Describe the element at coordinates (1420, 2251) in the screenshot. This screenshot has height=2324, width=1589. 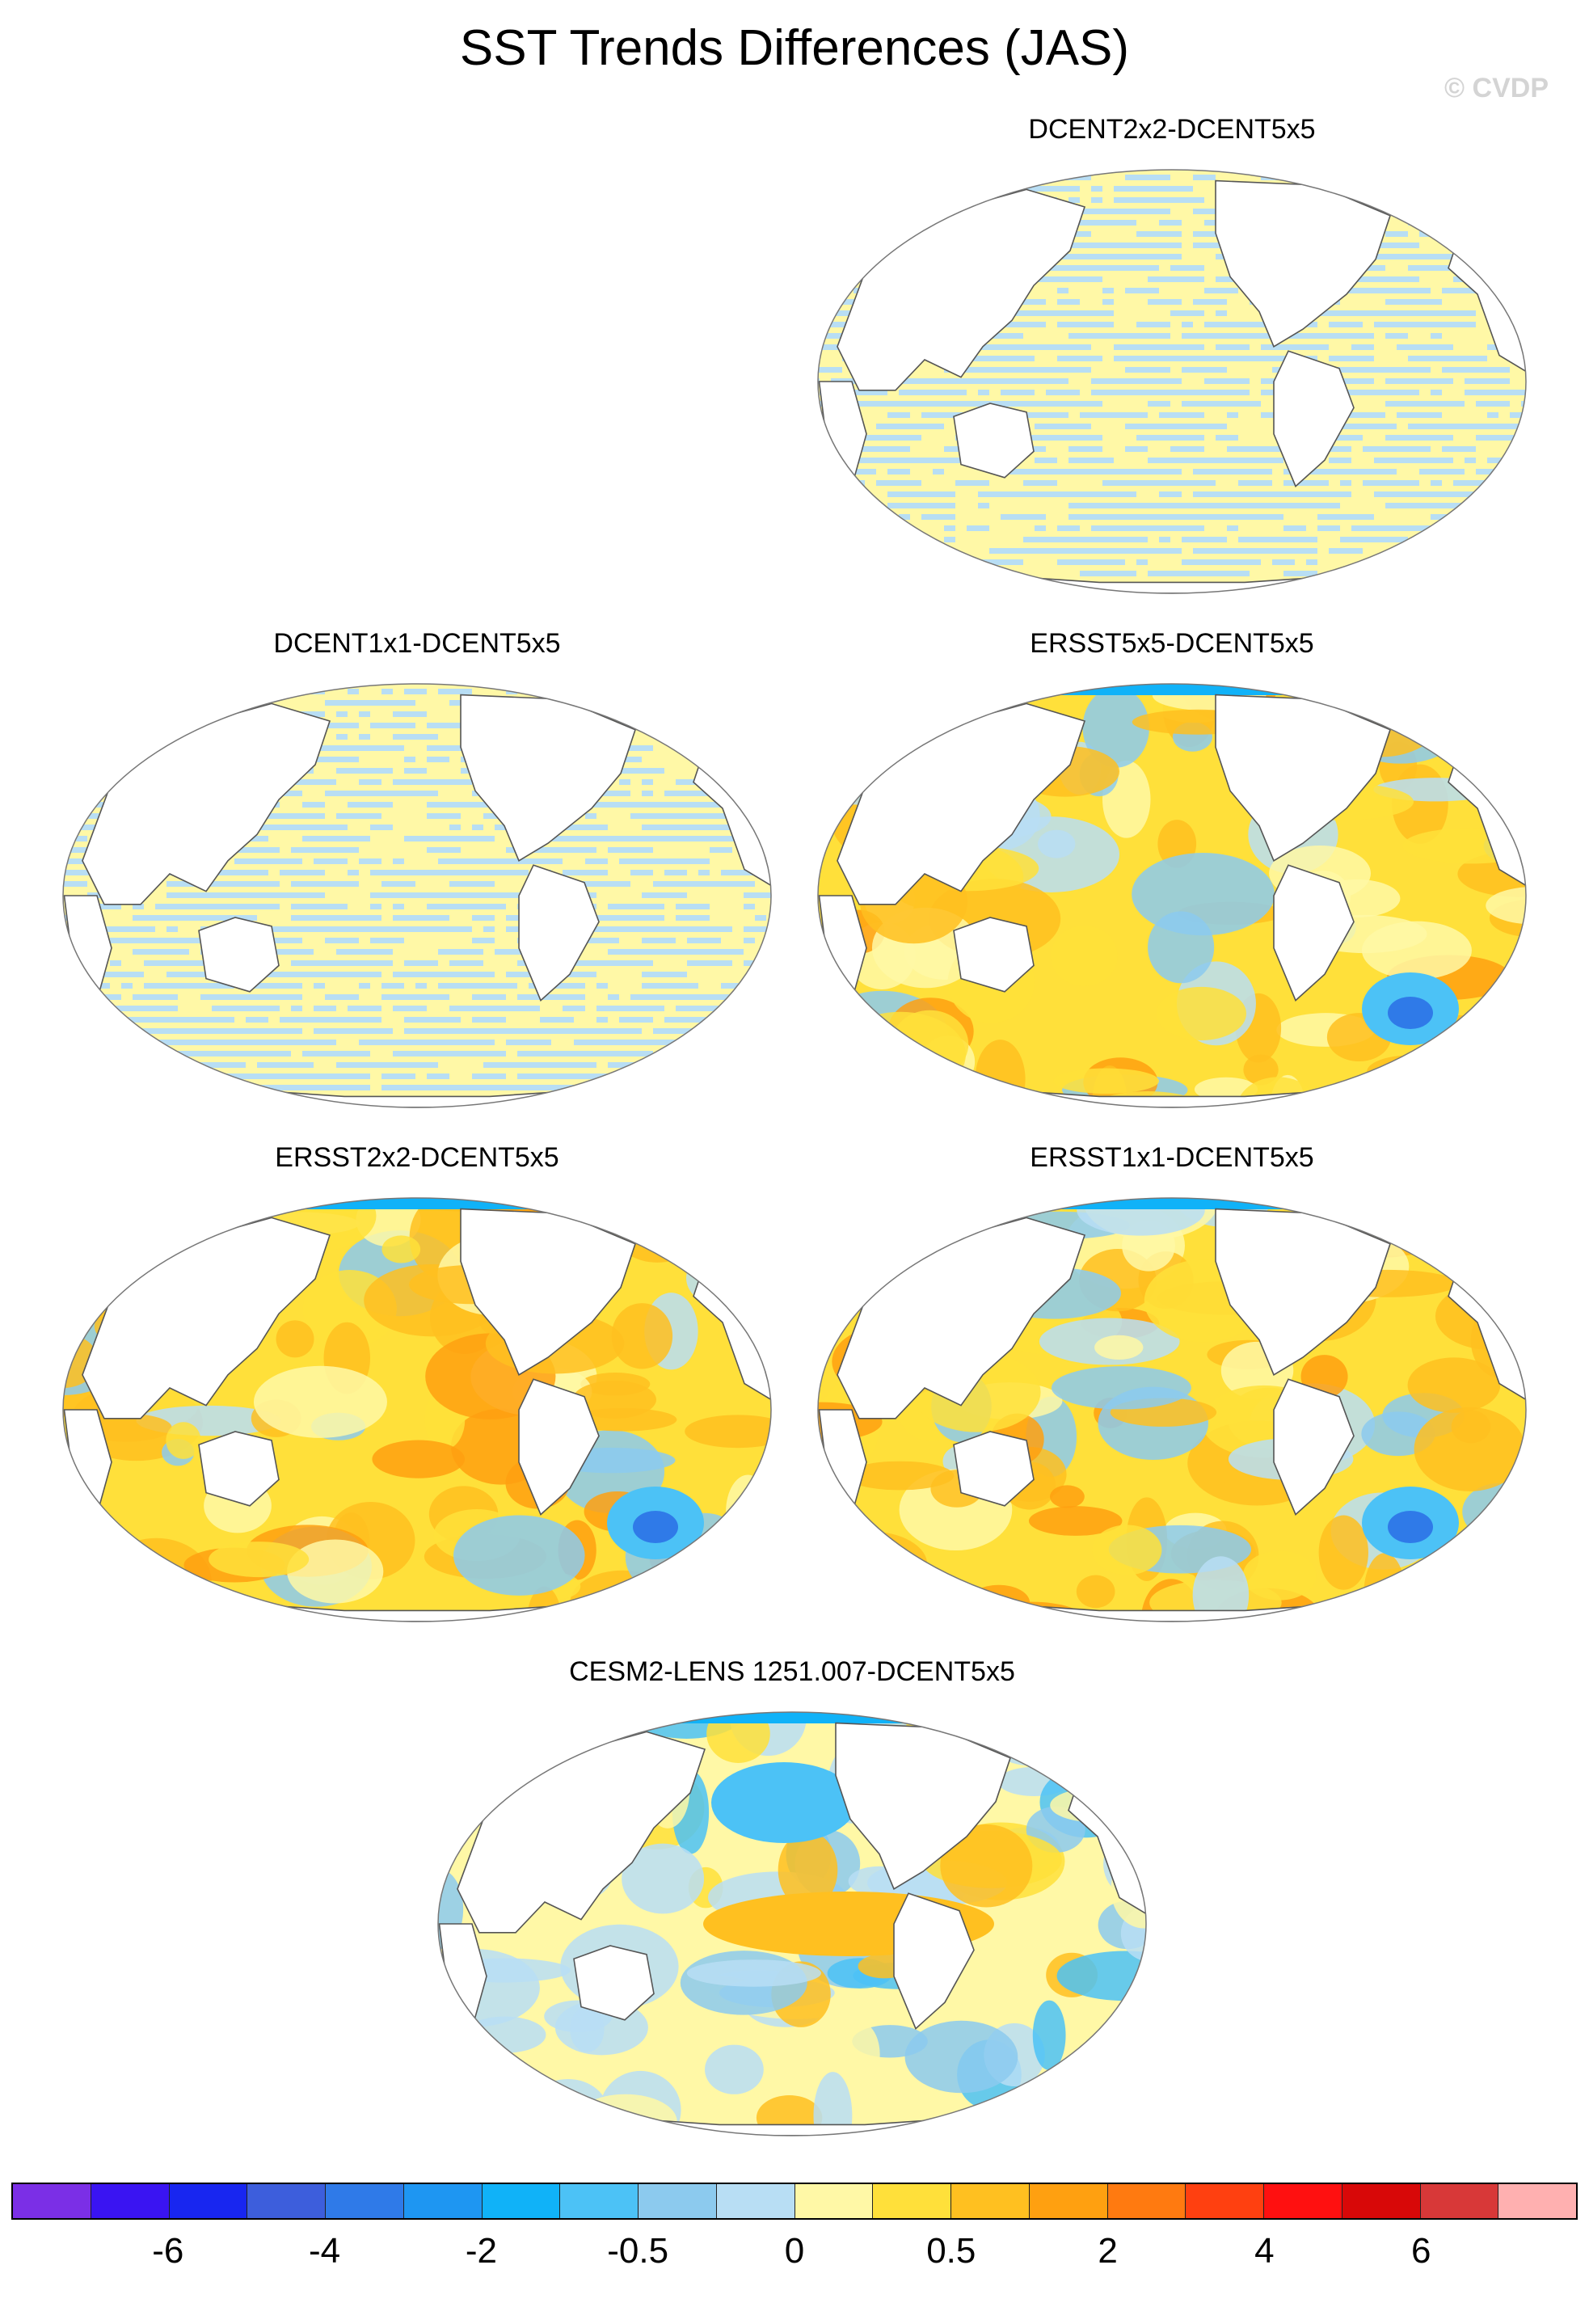
I see `colorbar-tick-label: 6` at that location.